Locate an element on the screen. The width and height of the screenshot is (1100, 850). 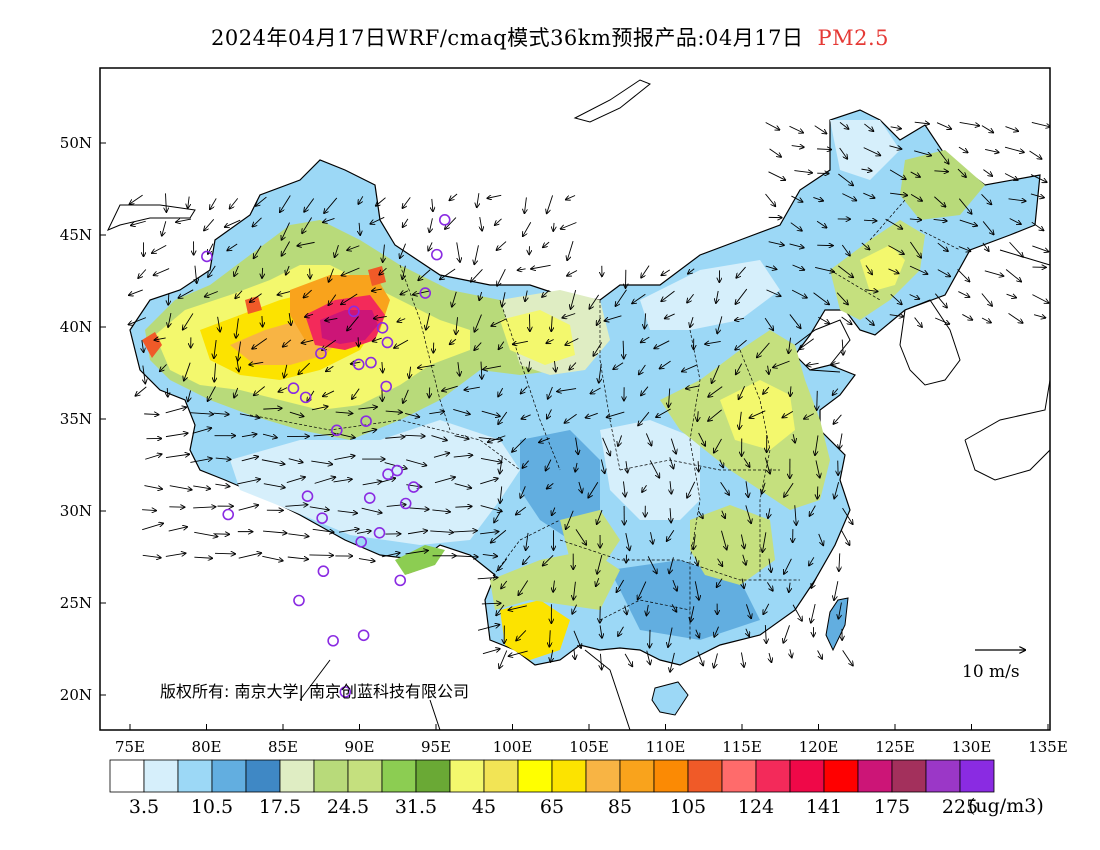
legend-label: 31.5 is located at coordinates (416, 807).